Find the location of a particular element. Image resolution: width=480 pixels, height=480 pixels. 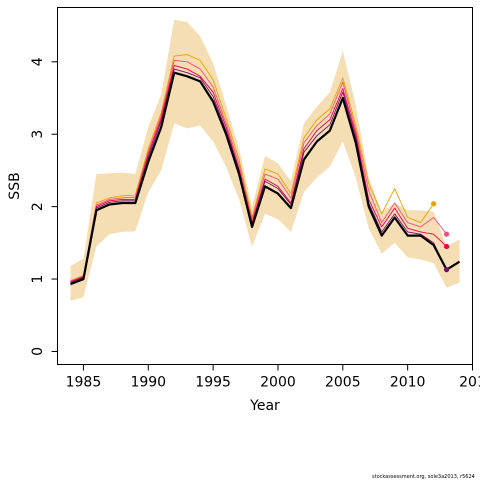

x-tick-label: 2010 is located at coordinates (408, 383).